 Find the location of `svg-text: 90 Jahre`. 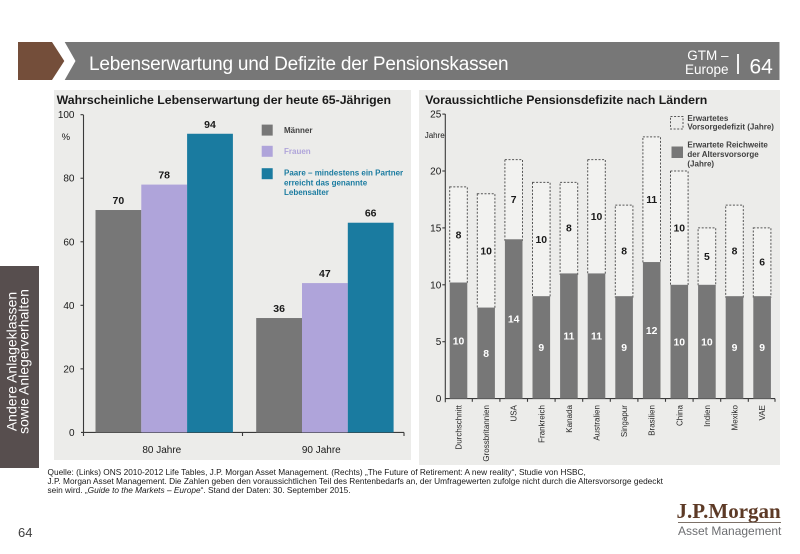

svg-text: 90 Jahre is located at coordinates (321, 450).